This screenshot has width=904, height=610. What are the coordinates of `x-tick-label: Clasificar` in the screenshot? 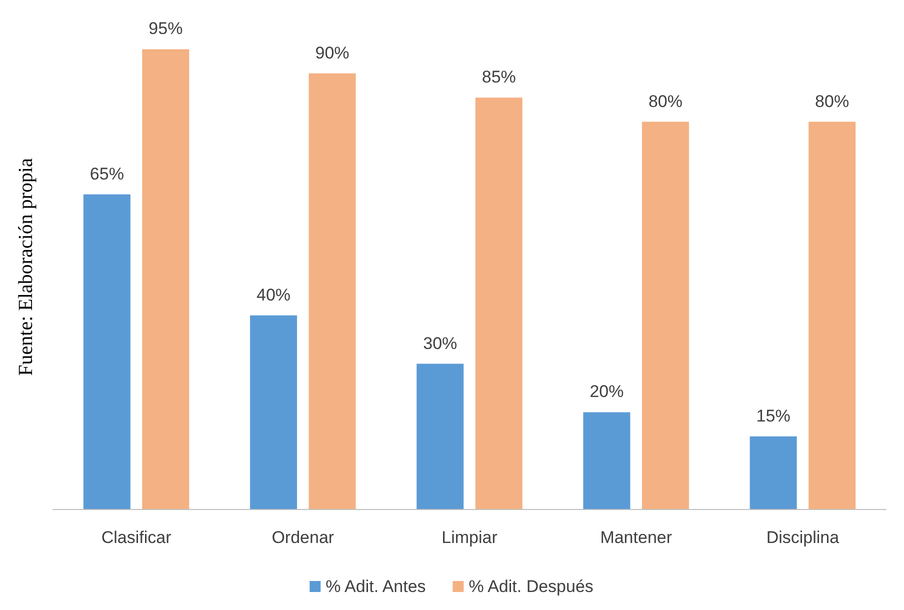 It's located at (136, 537).